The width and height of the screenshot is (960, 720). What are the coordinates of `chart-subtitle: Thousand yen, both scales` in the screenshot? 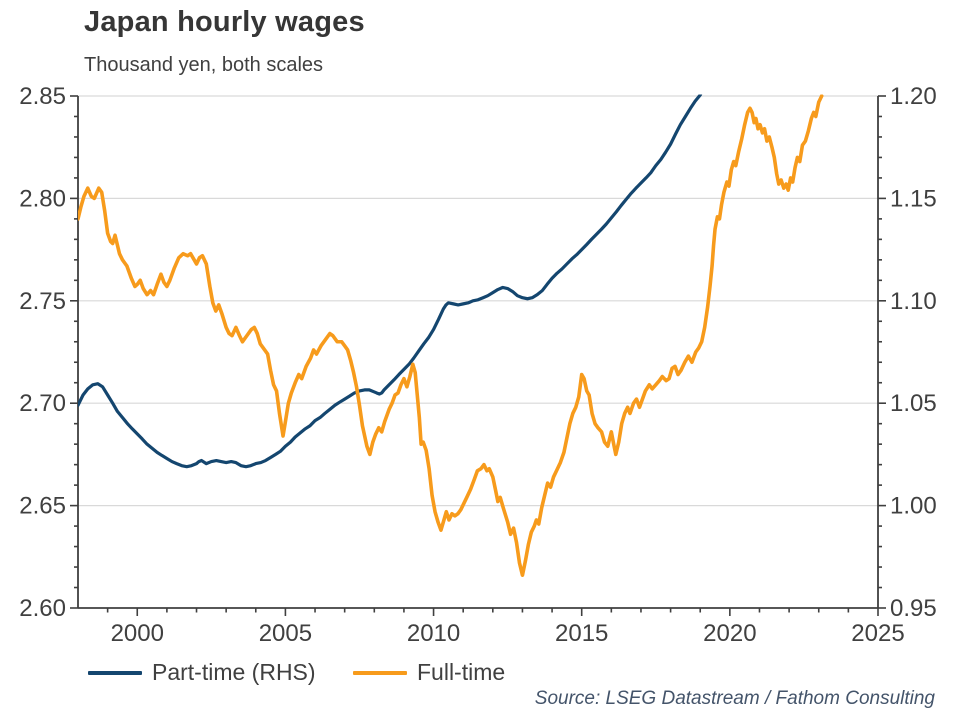 It's located at (204, 65).